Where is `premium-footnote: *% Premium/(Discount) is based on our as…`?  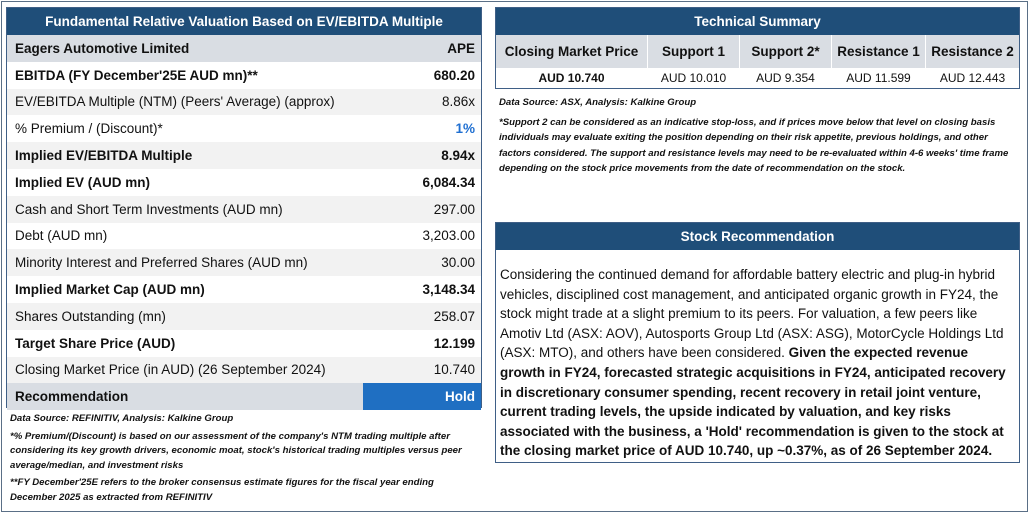
premium-footnote: *% Premium/(Discount) is based on our as… is located at coordinates (236, 450).